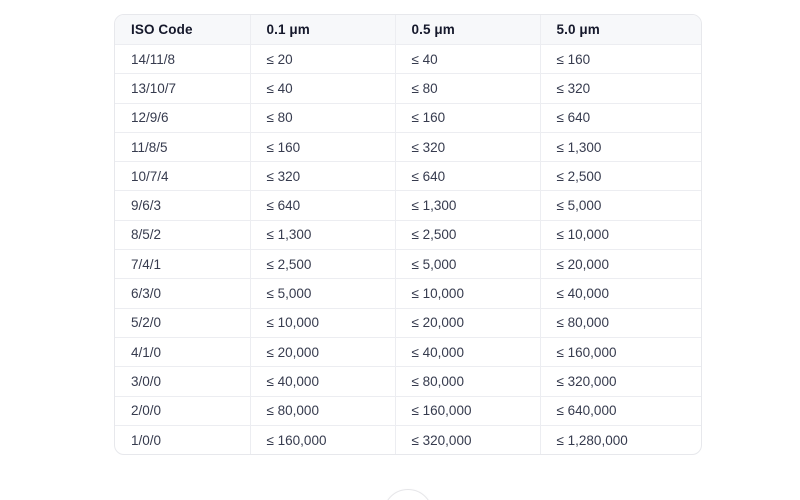 The image size is (800, 500). What do you see at coordinates (467, 30) in the screenshot?
I see `column-header: 0.5 μm` at bounding box center [467, 30].